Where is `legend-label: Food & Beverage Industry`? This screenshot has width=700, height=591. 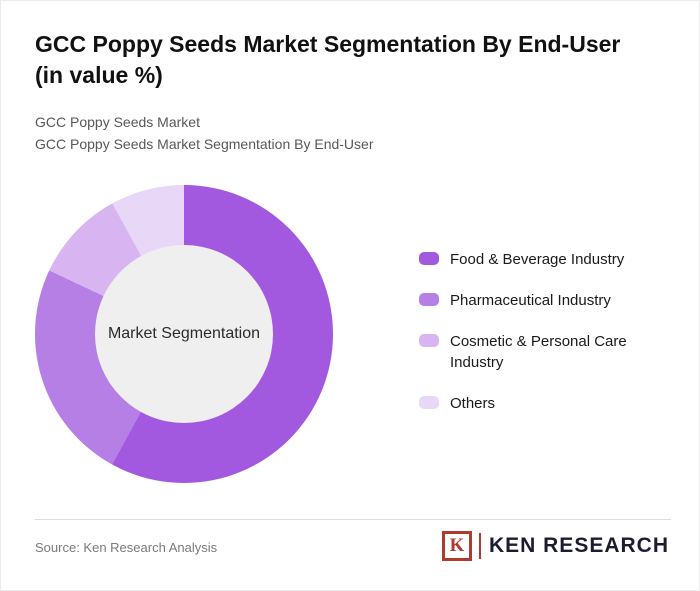
legend-label: Food & Beverage Industry is located at coordinates (537, 259).